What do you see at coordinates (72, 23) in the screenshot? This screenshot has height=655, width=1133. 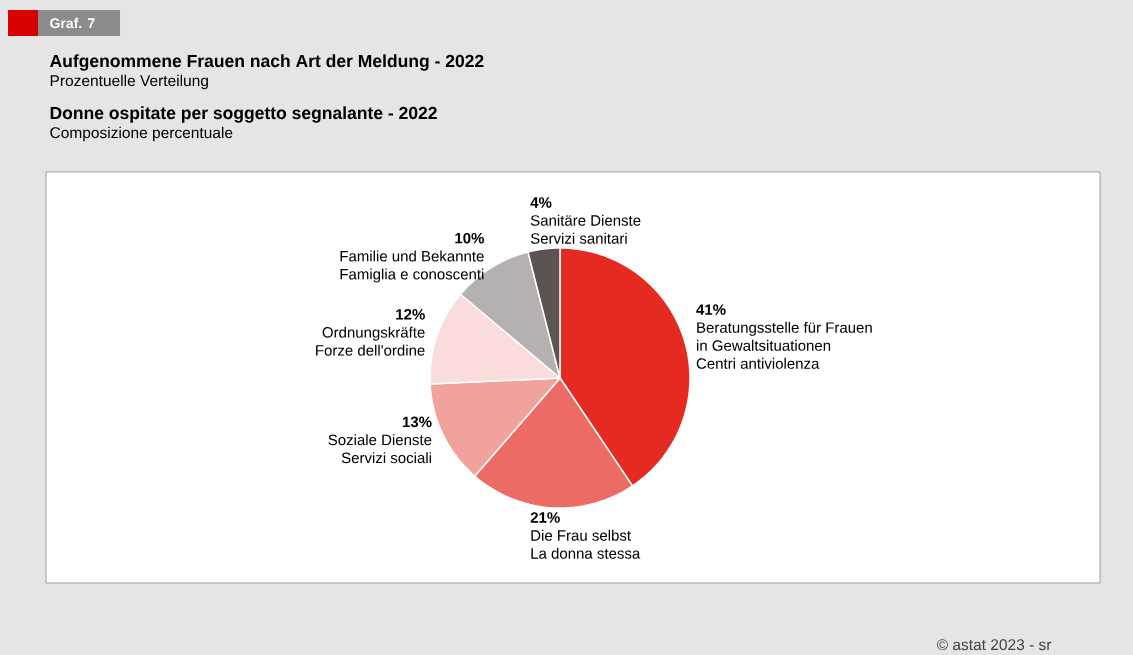 I see `text: Graf. 7` at bounding box center [72, 23].